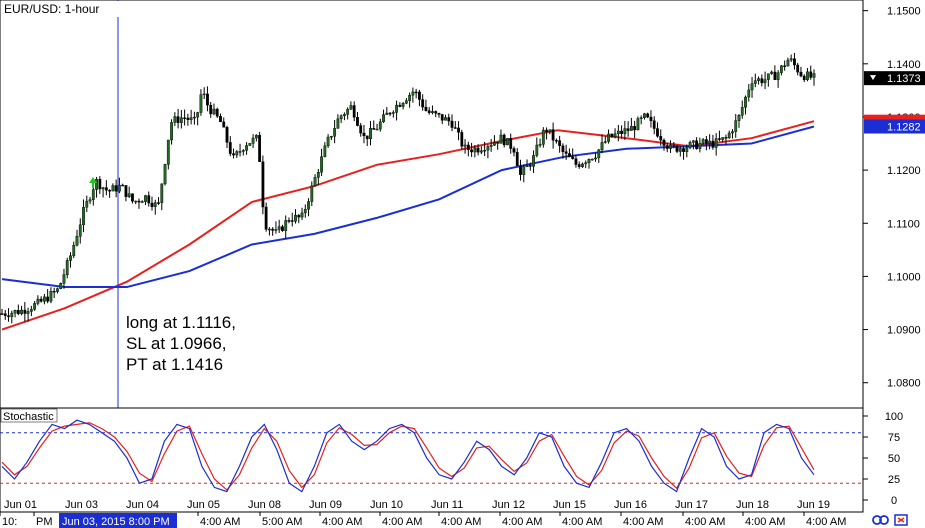  I want to click on stochastic-k-line, so click(408, 456).